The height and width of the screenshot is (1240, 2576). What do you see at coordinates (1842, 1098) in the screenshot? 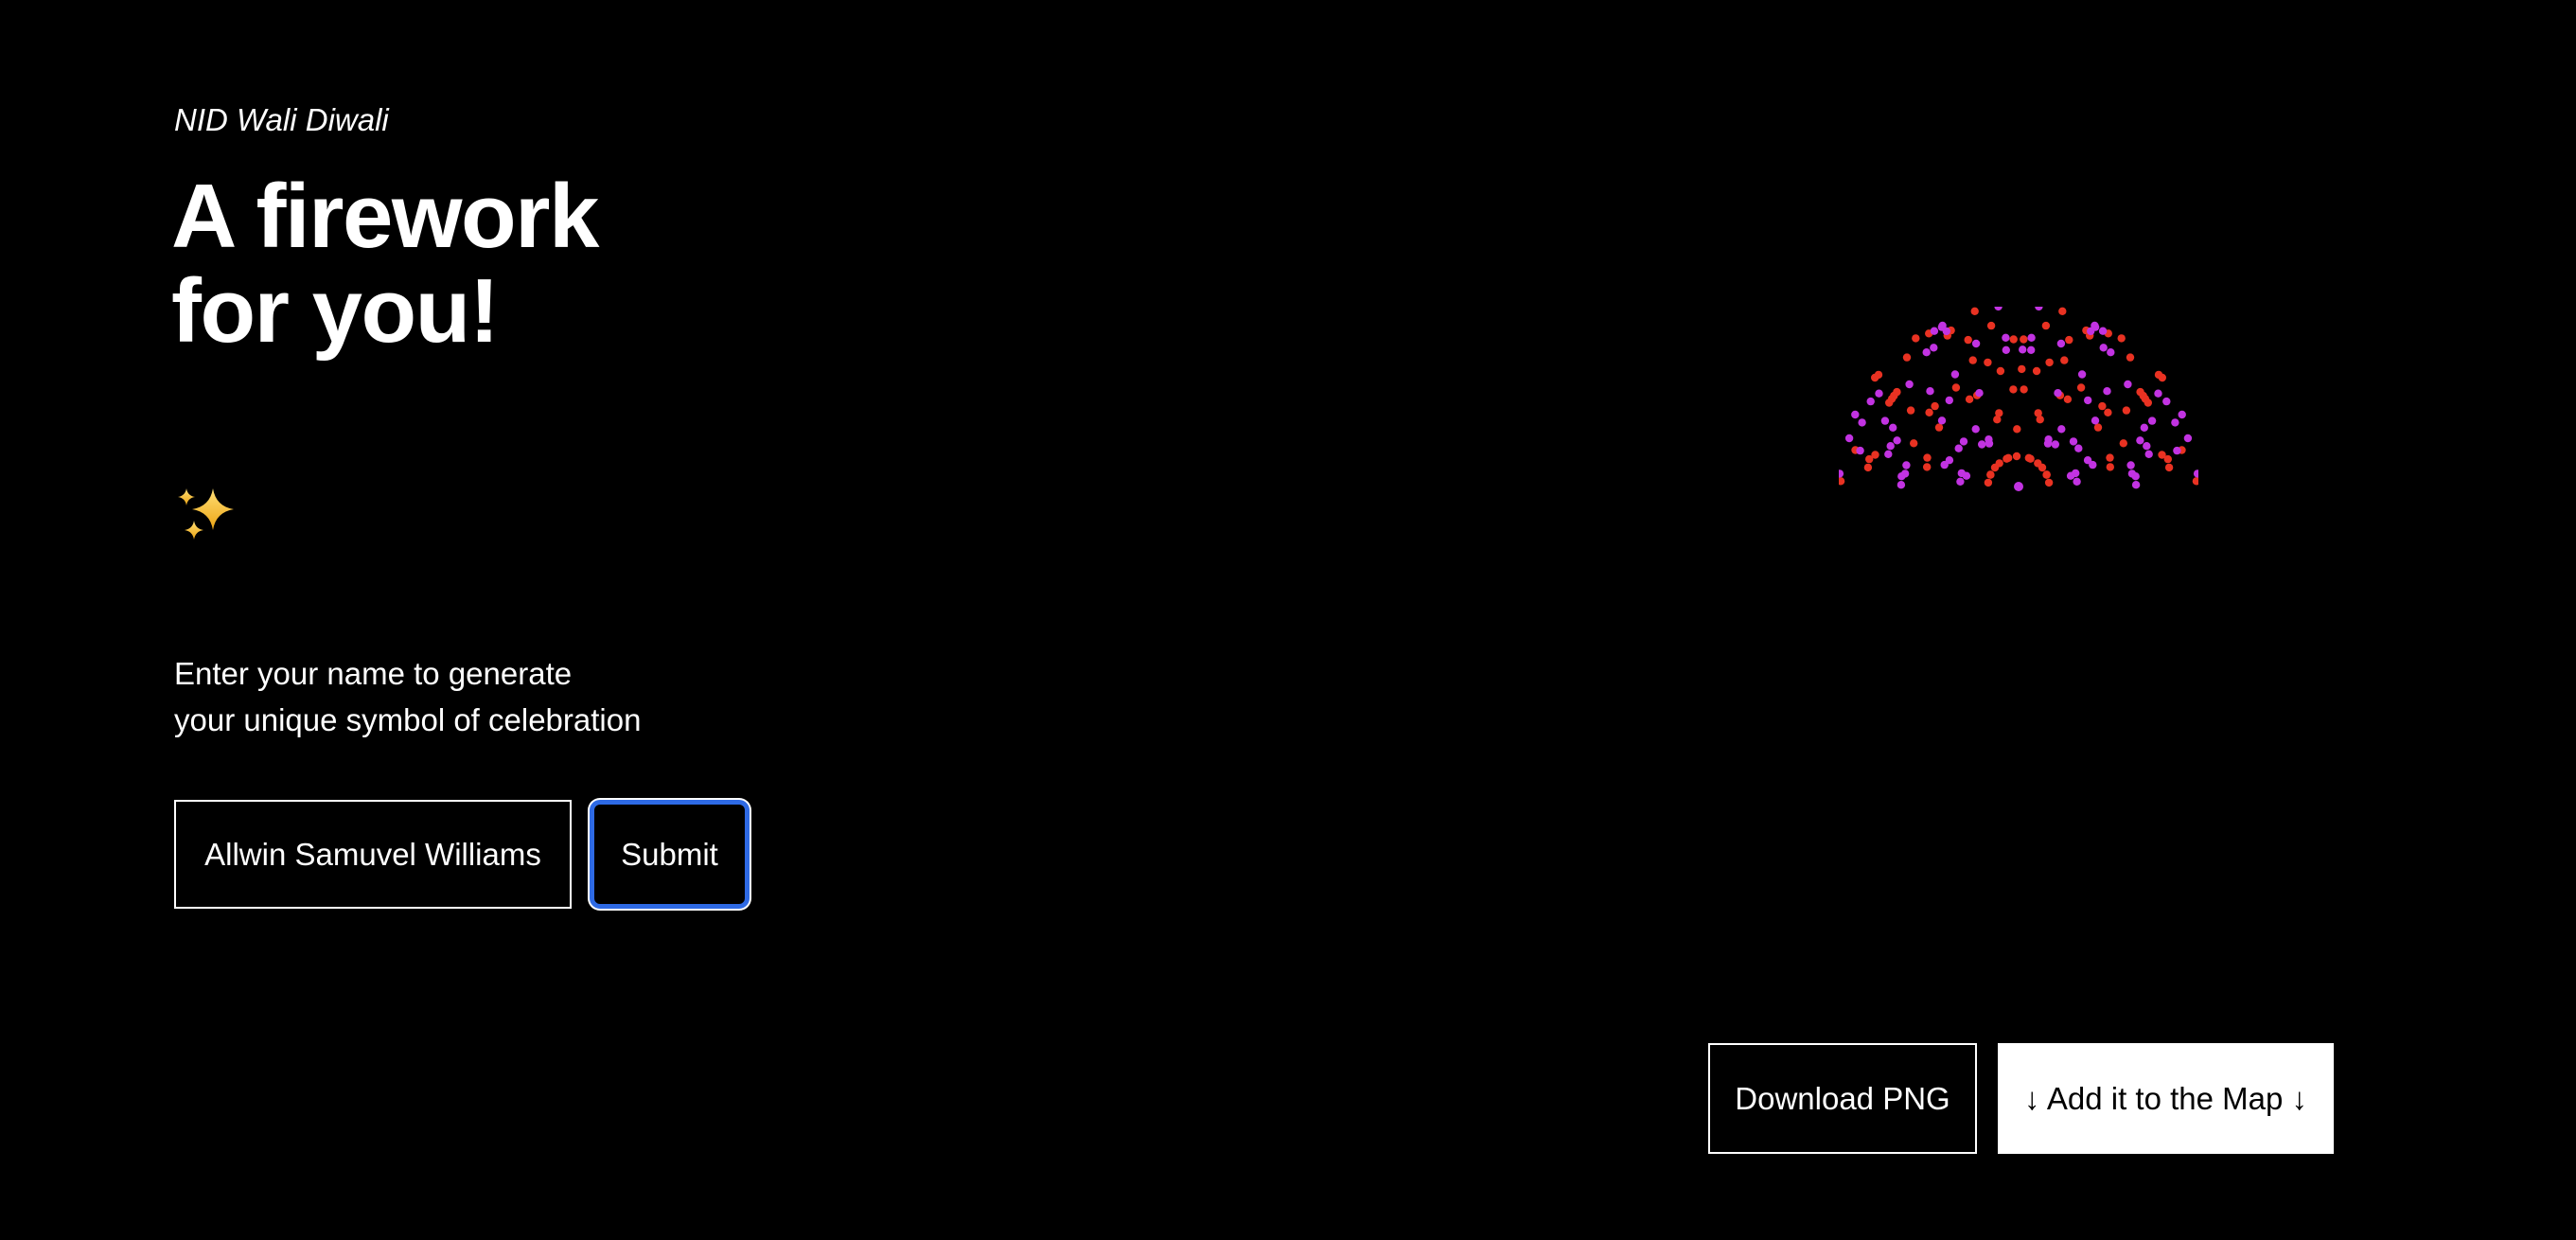
I see `download-png-button: Download PNG` at bounding box center [1842, 1098].